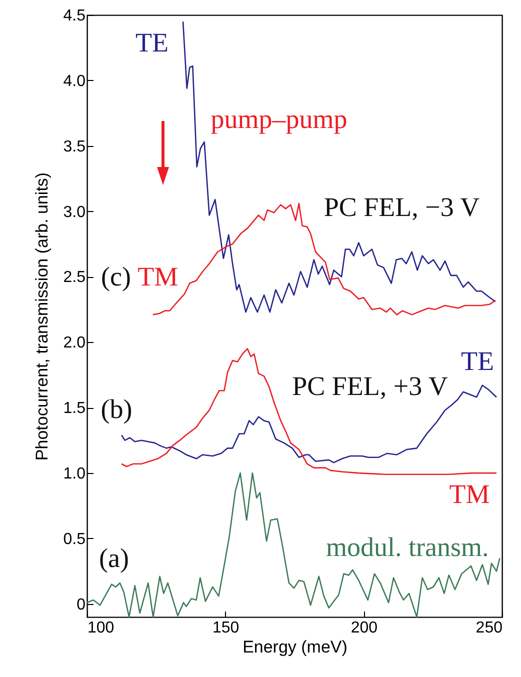 The width and height of the screenshot is (521, 677). Describe the element at coordinates (74, 16) in the screenshot. I see `y-tick-label: 4.5` at that location.